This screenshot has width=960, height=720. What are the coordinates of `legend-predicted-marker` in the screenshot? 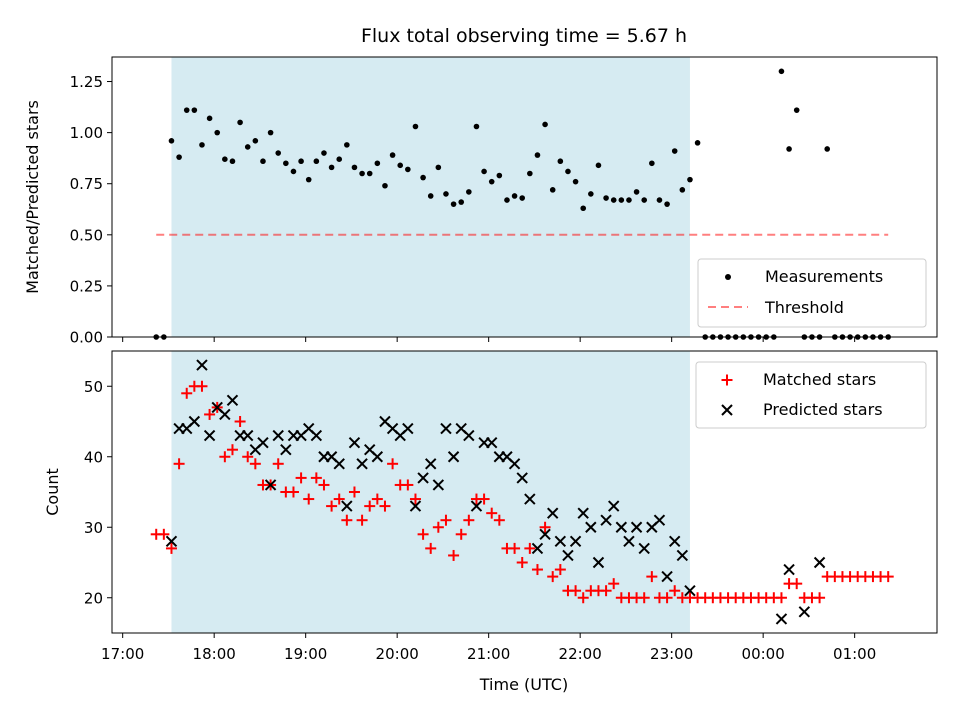 It's located at (727, 410).